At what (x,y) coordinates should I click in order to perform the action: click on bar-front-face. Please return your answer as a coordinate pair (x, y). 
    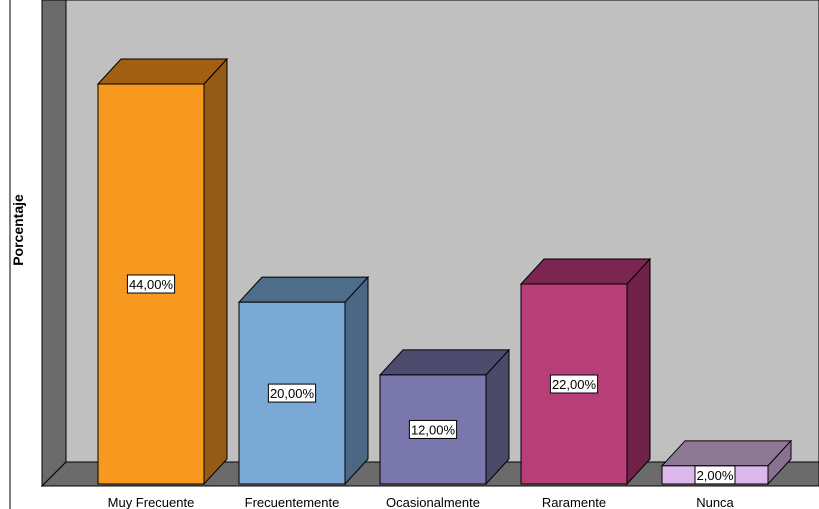
    Looking at the image, I should click on (433, 429).